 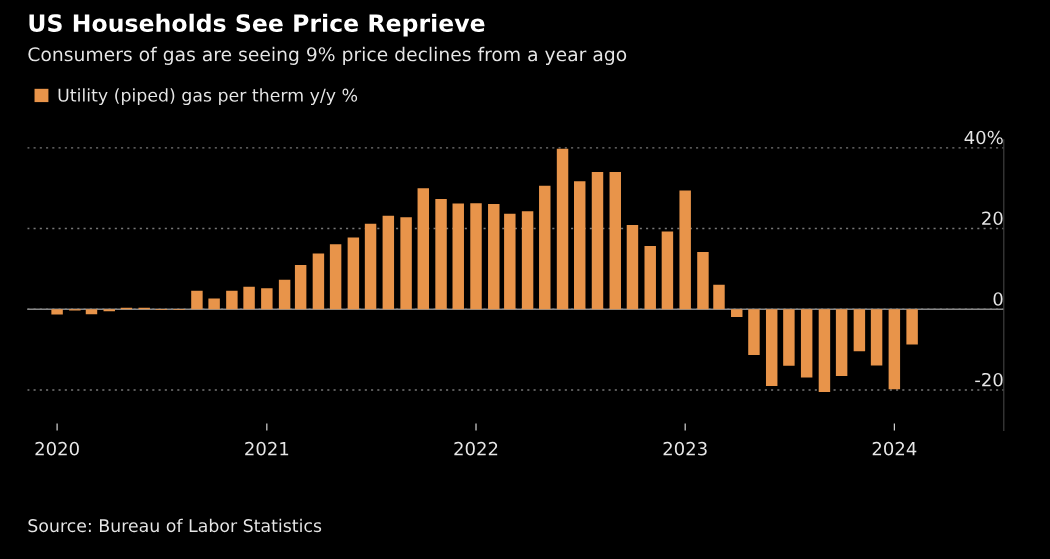 I want to click on x-tick-label: 2020, so click(x=57, y=448).